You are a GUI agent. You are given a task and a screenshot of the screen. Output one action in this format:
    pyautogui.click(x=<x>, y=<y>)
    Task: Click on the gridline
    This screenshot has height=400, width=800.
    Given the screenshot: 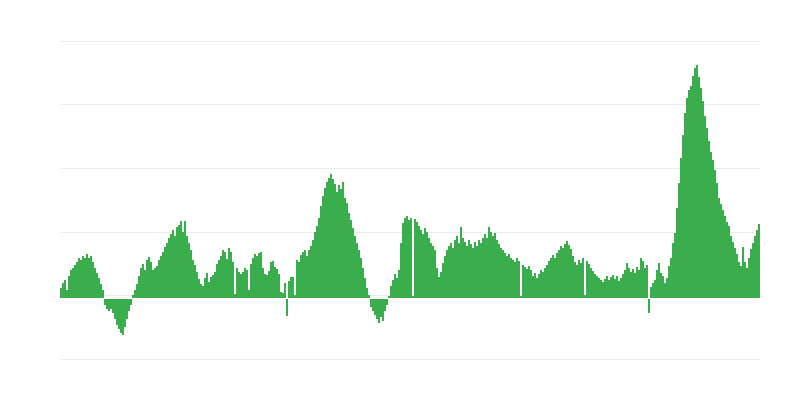 What is the action you would take?
    pyautogui.click(x=410, y=168)
    